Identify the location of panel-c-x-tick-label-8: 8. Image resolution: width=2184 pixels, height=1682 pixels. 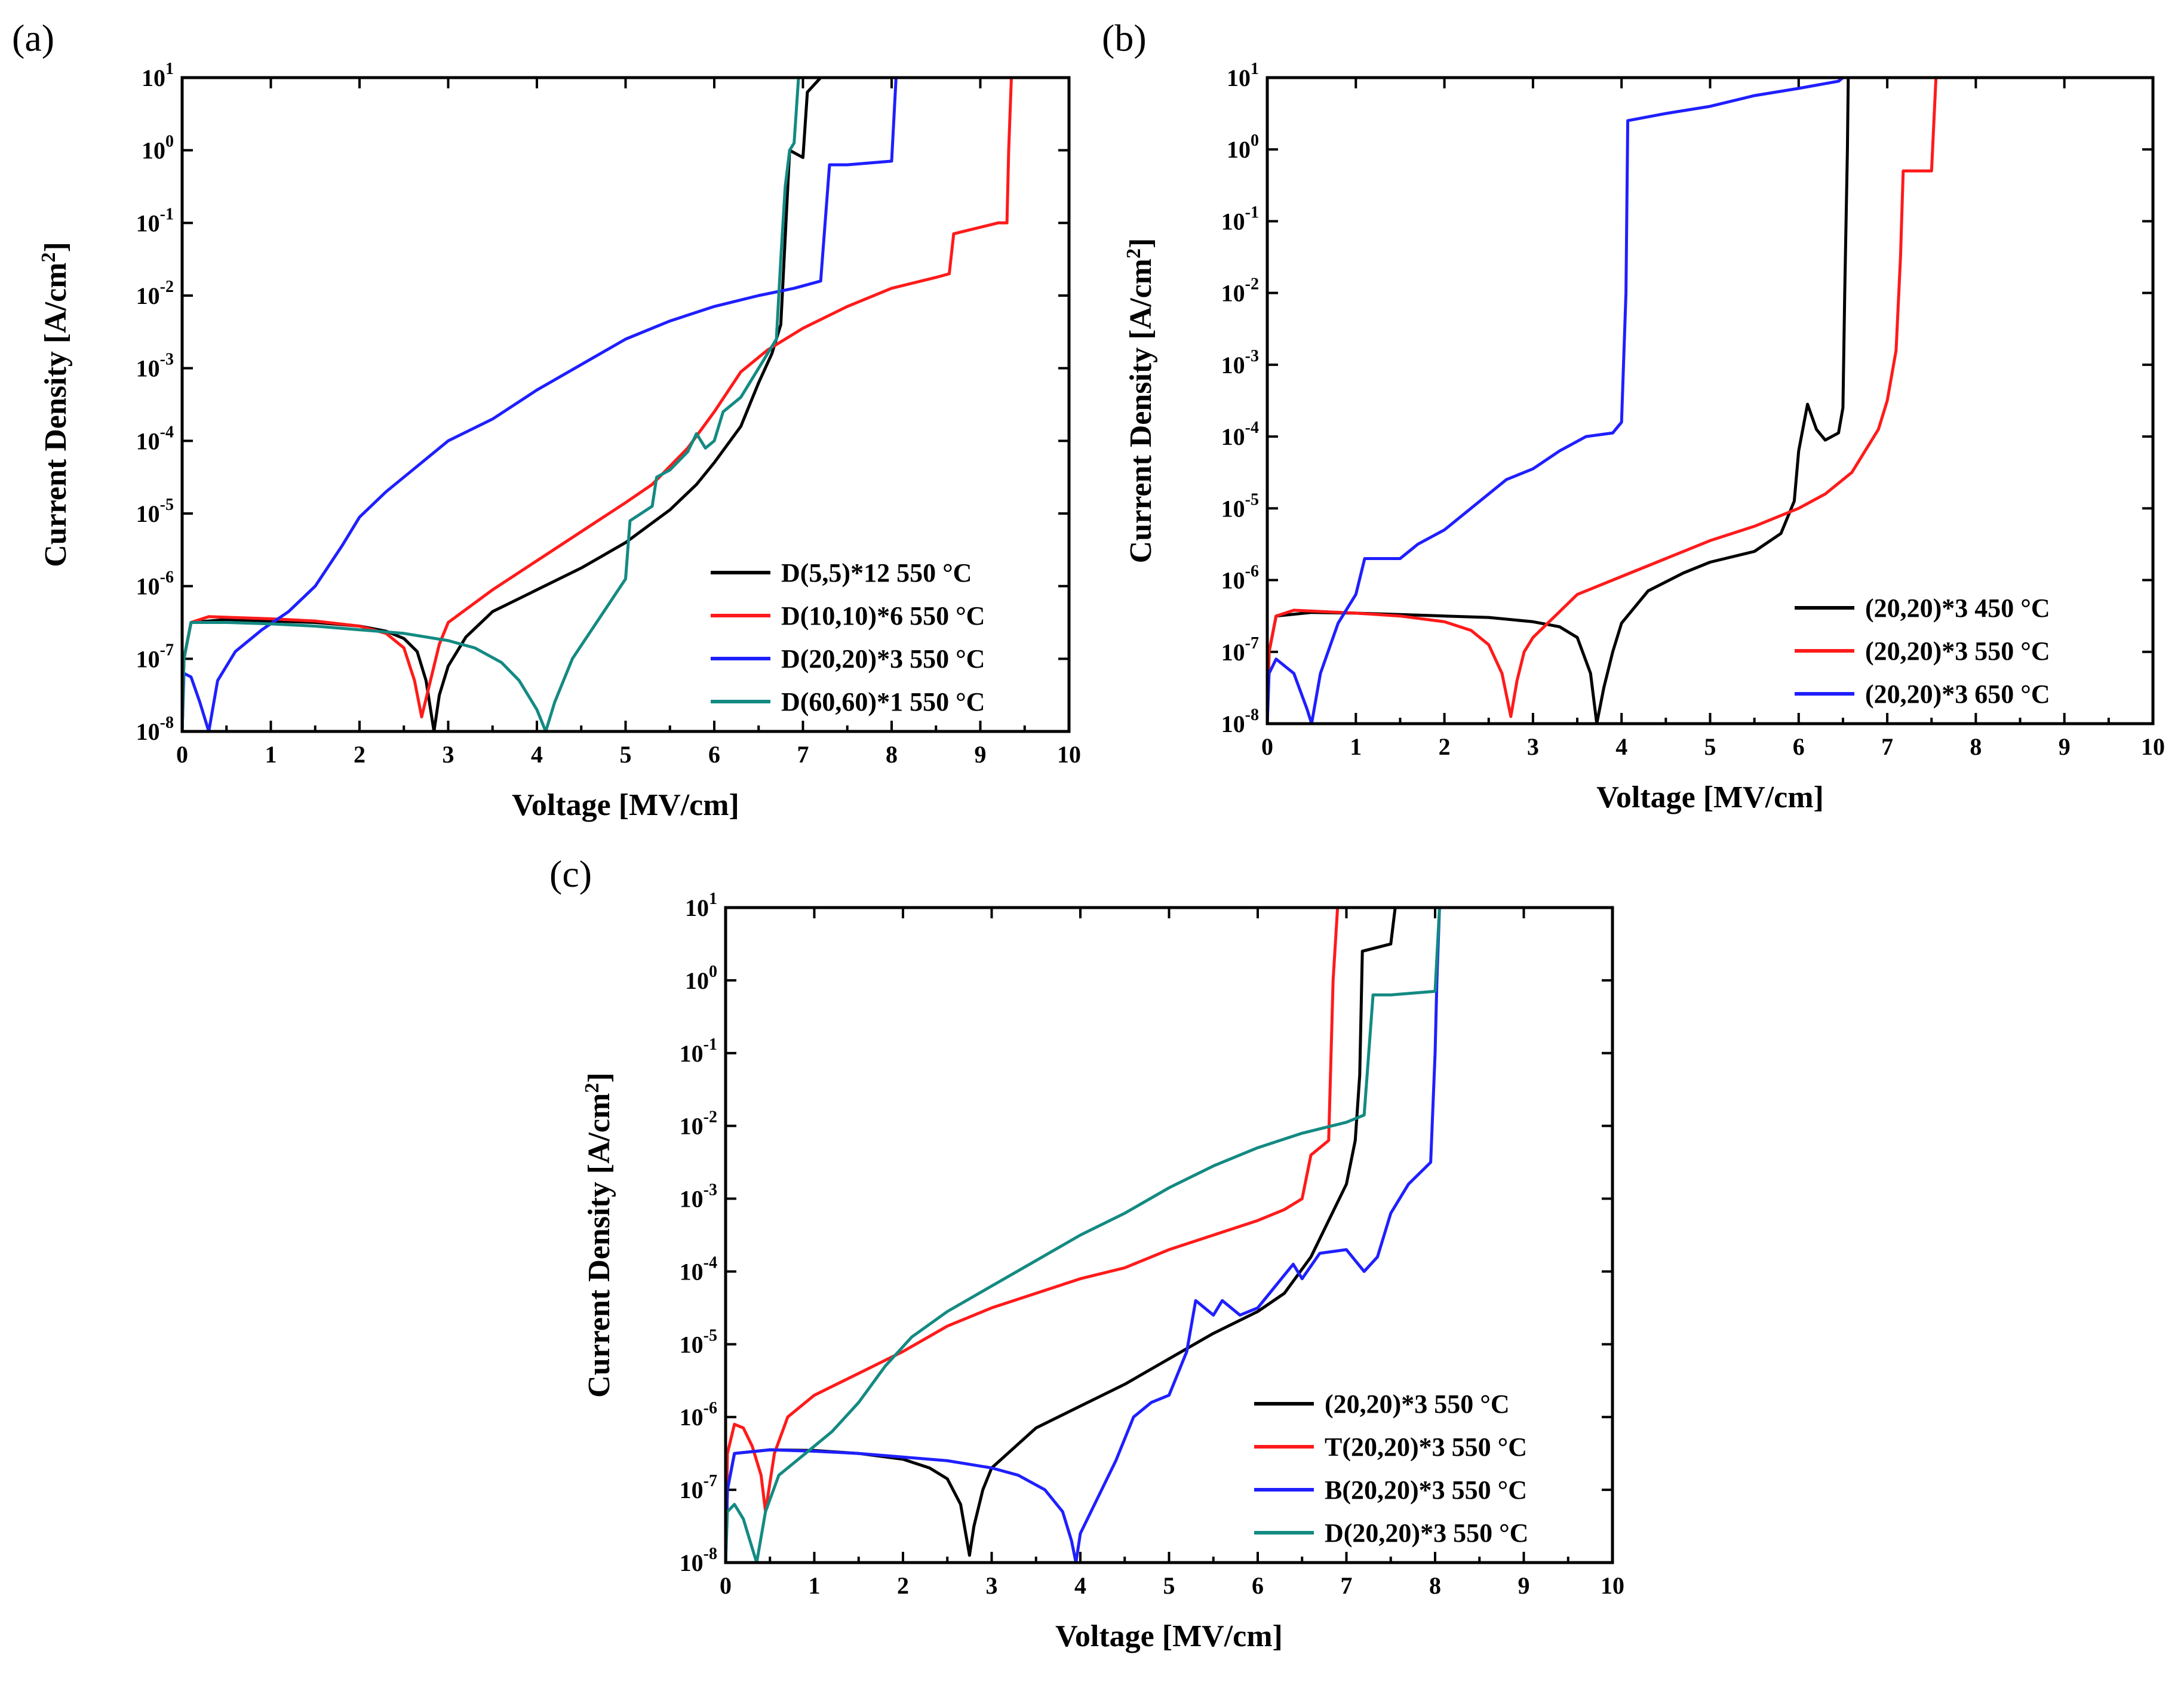
(1435, 1585).